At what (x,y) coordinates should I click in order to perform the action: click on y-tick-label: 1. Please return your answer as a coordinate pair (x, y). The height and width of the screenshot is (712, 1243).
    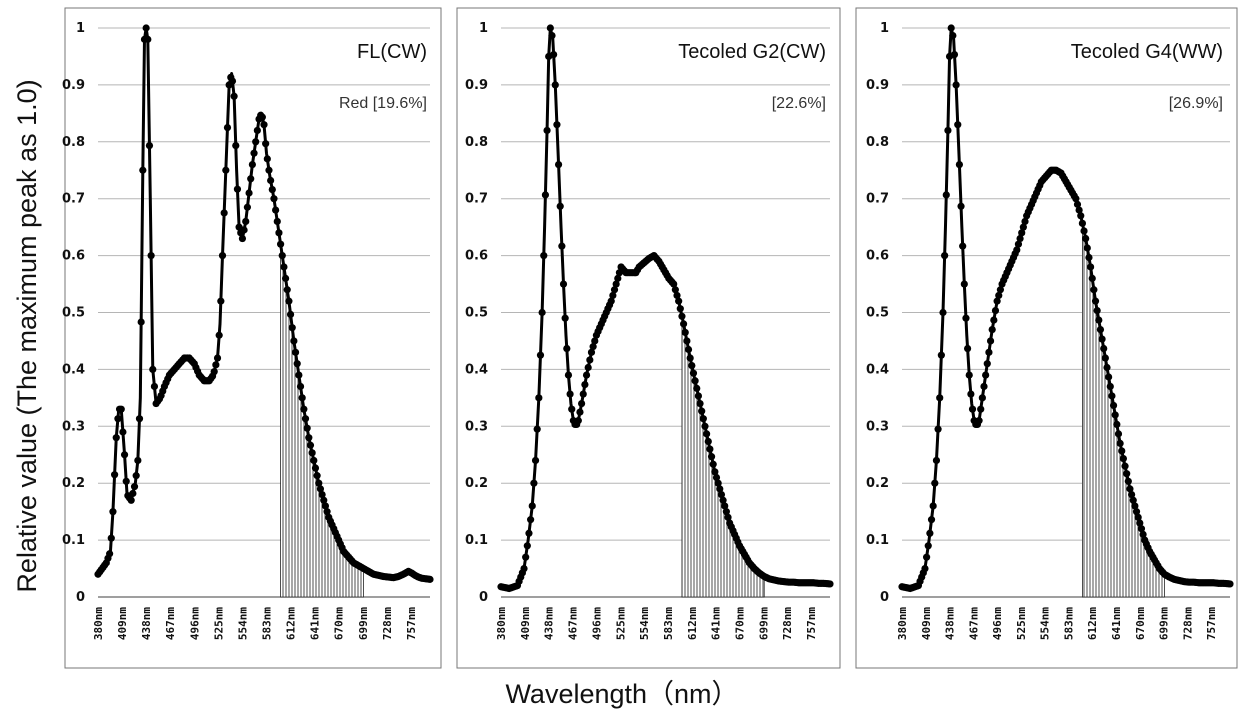
    Looking at the image, I should click on (884, 28).